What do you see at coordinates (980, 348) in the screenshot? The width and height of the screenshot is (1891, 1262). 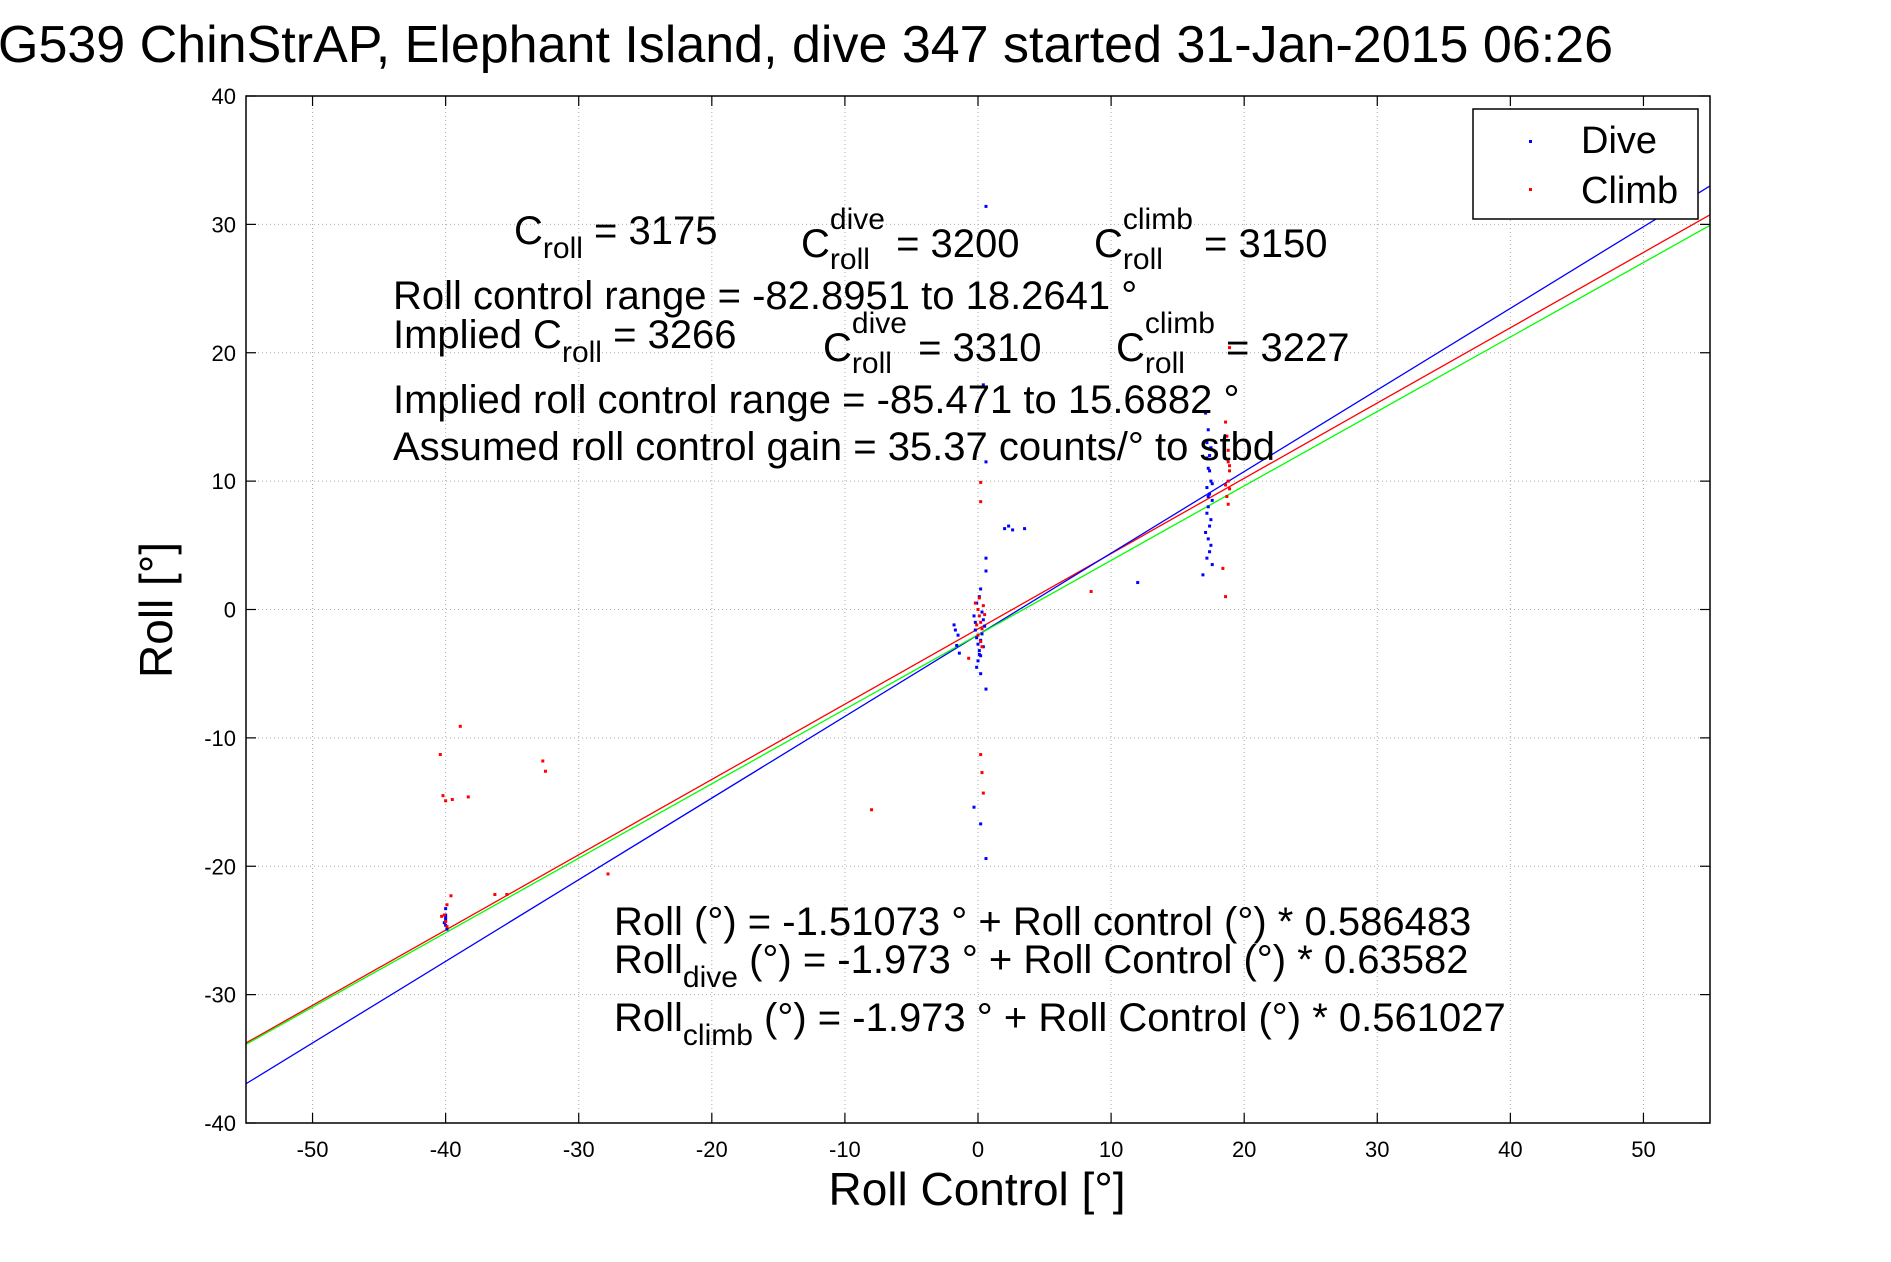 I see `implied-c-dive-value: = 3310` at bounding box center [980, 348].